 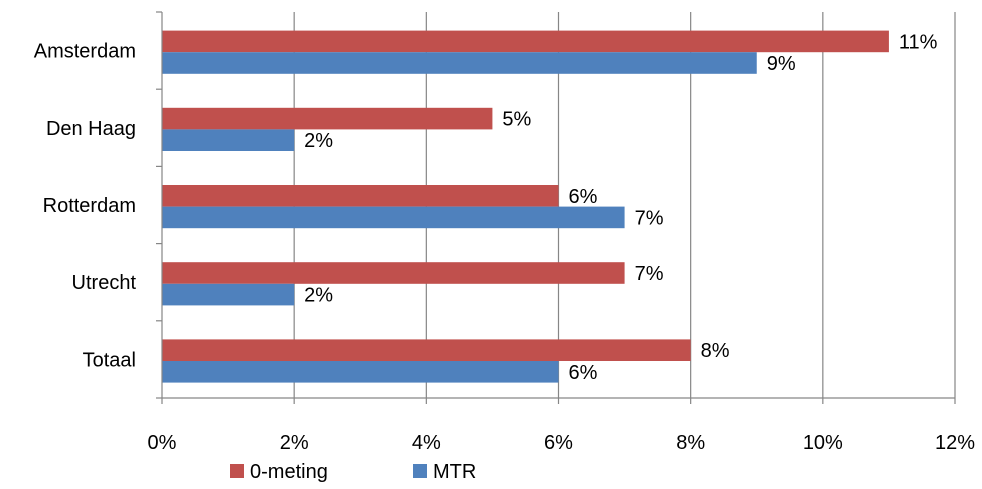 What do you see at coordinates (393, 217) in the screenshot?
I see `bar-mtr-rotterdam` at bounding box center [393, 217].